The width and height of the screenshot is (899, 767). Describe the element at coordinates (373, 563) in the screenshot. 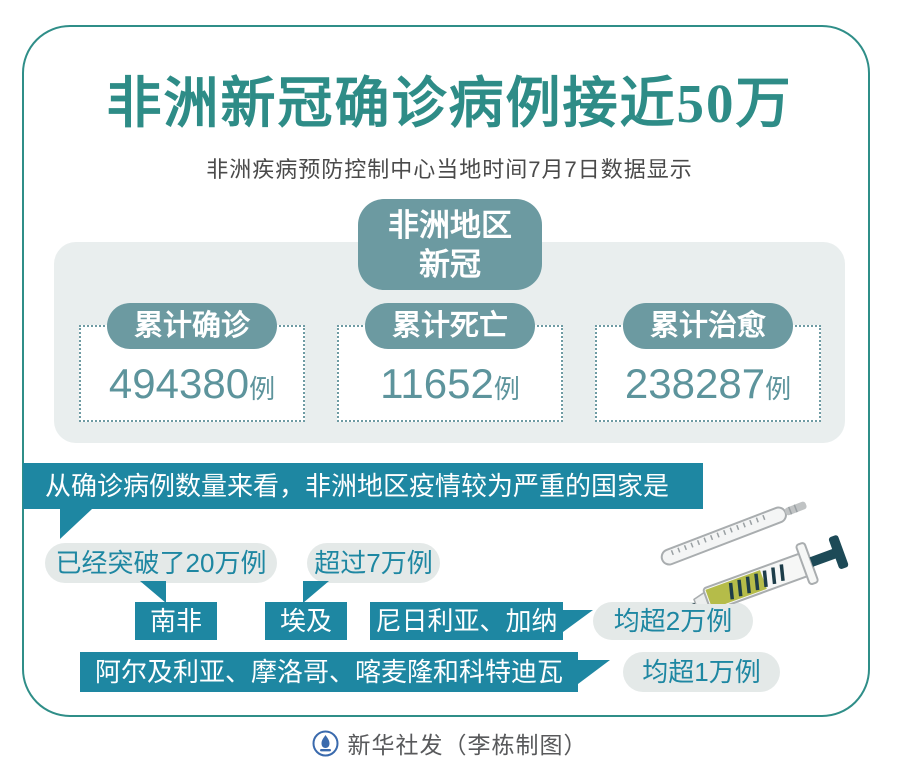

I see `tier2-threshold-pill: 超过7万例` at that location.